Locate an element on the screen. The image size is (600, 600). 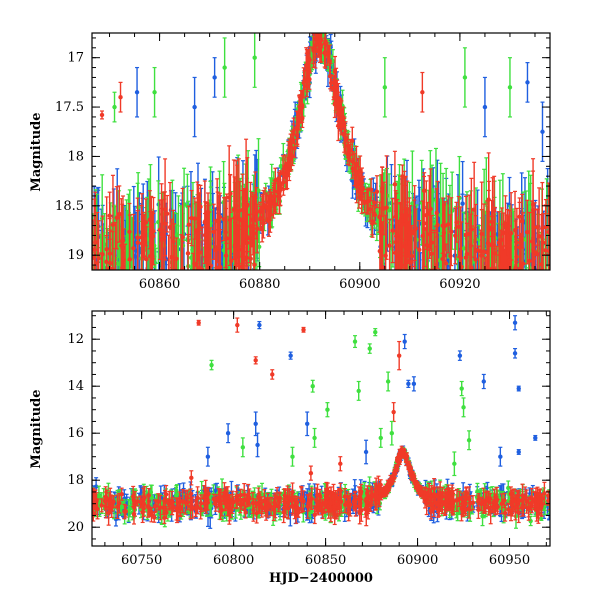
bottom-x-tick-label: 60950 is located at coordinates (509, 560).